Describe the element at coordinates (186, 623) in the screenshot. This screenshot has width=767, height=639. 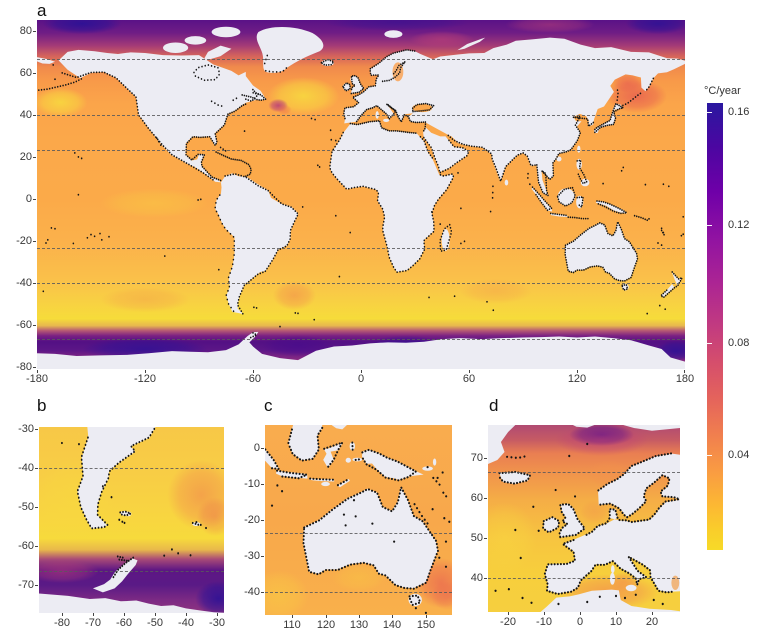
I see `x-tick-label: -40` at that location.